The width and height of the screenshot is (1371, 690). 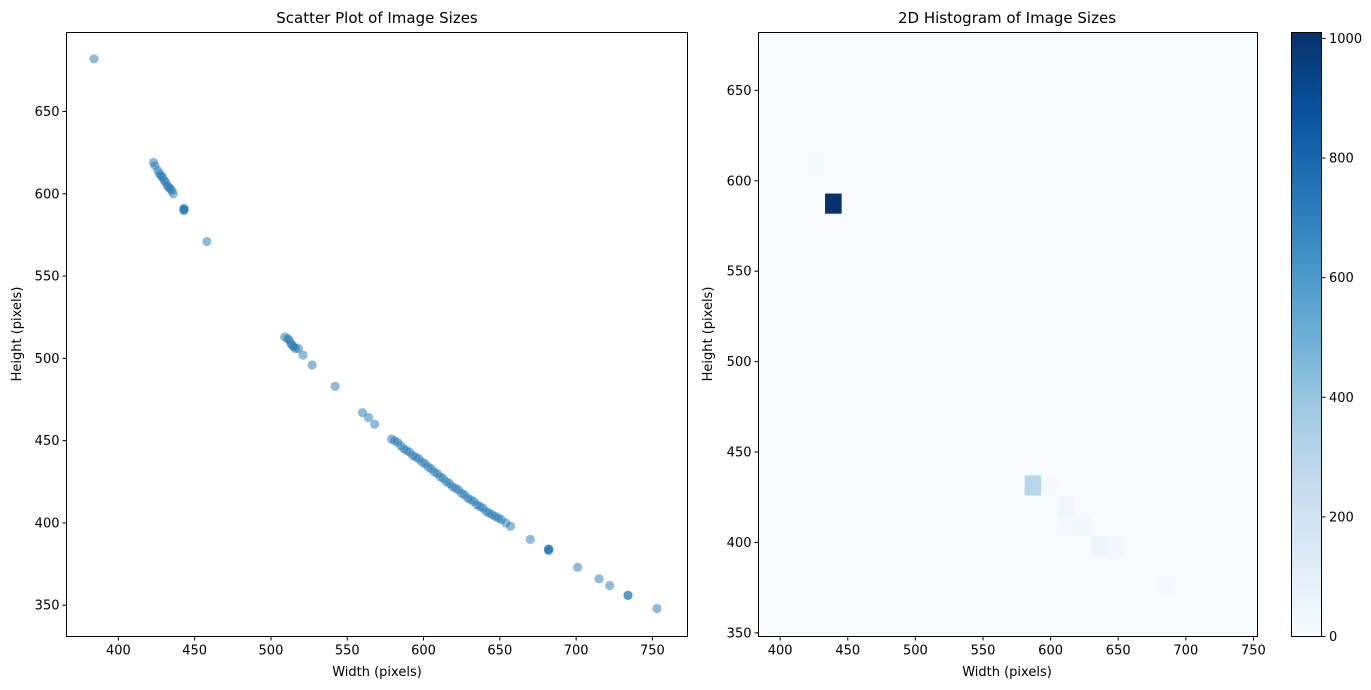 I want to click on x-tick: 500, so click(x=915, y=647).